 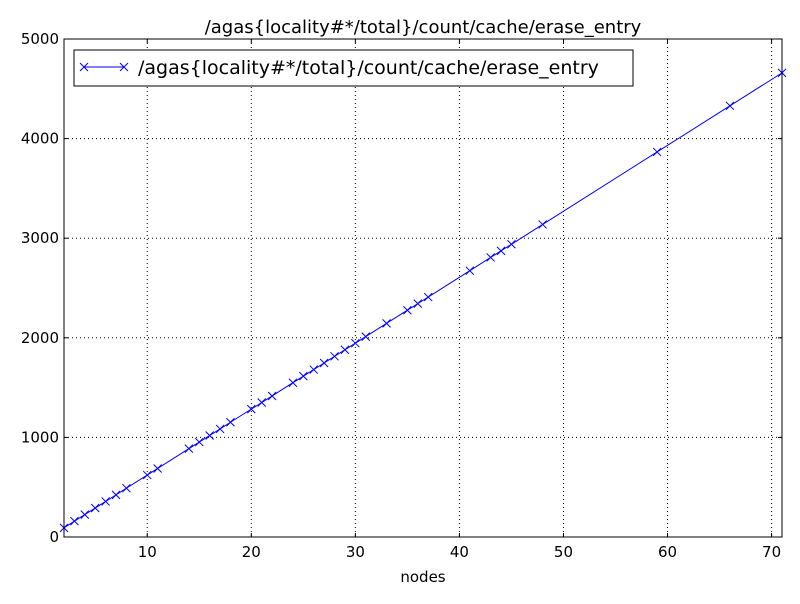 What do you see at coordinates (355, 552) in the screenshot?
I see `x-tick-label: 30` at bounding box center [355, 552].